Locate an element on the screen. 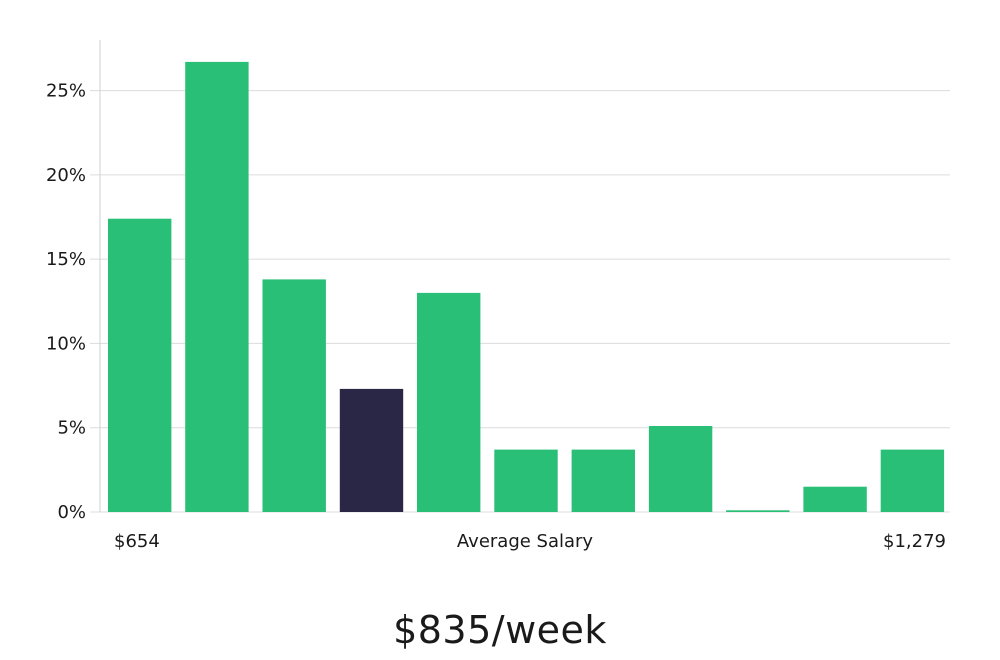 The width and height of the screenshot is (1000, 660). x-center-label: Average Salary is located at coordinates (525, 541).